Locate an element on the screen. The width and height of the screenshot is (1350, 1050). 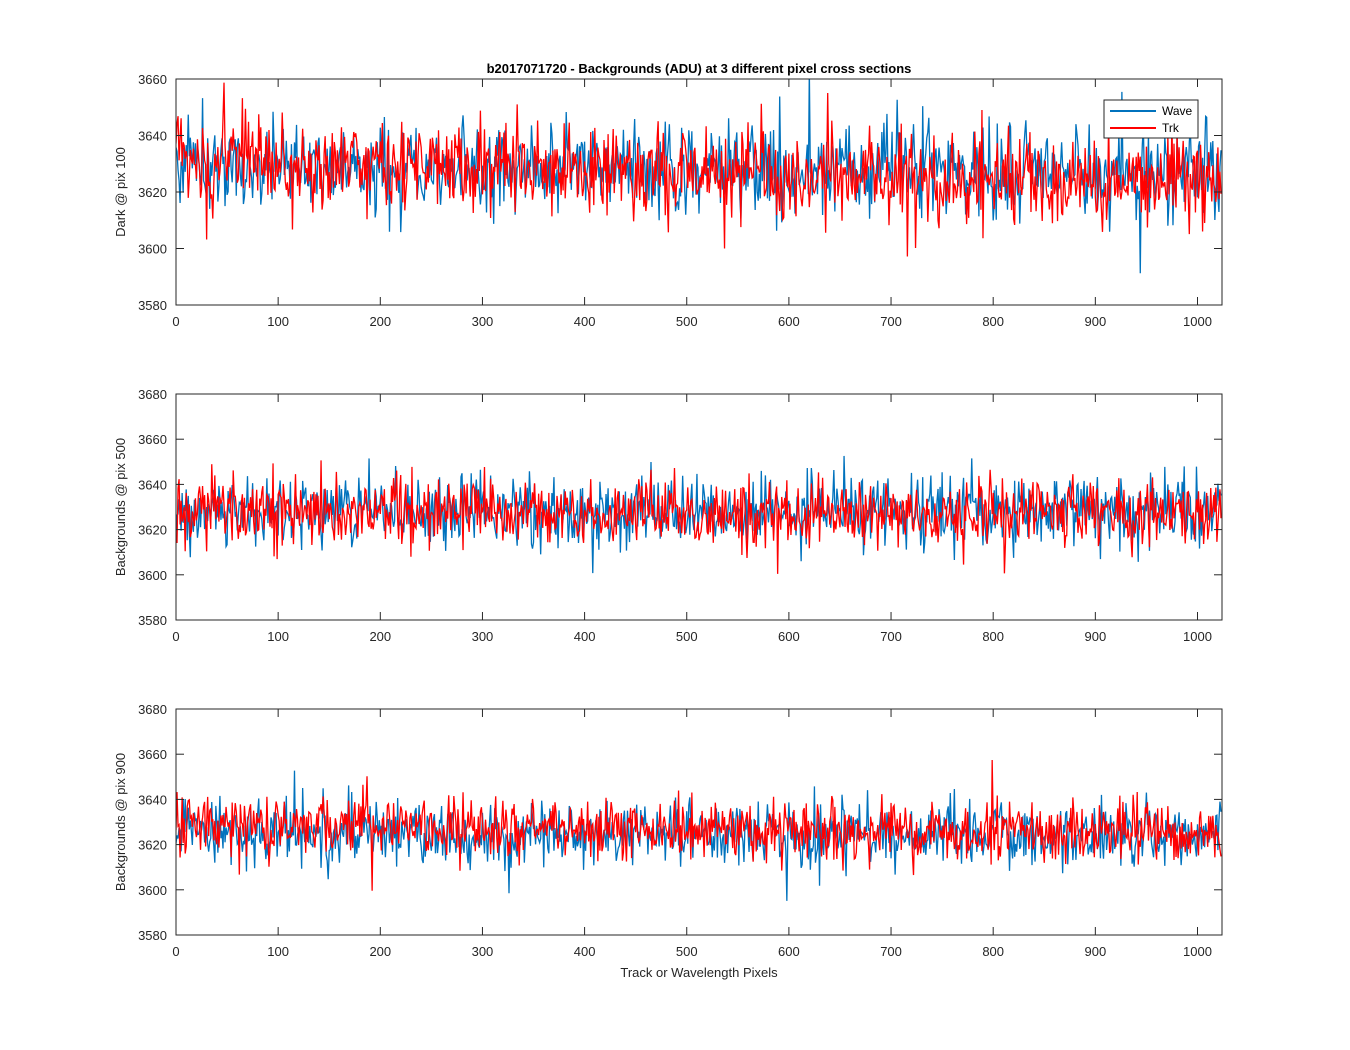
legend-label-wave: Wave is located at coordinates (1177, 111).